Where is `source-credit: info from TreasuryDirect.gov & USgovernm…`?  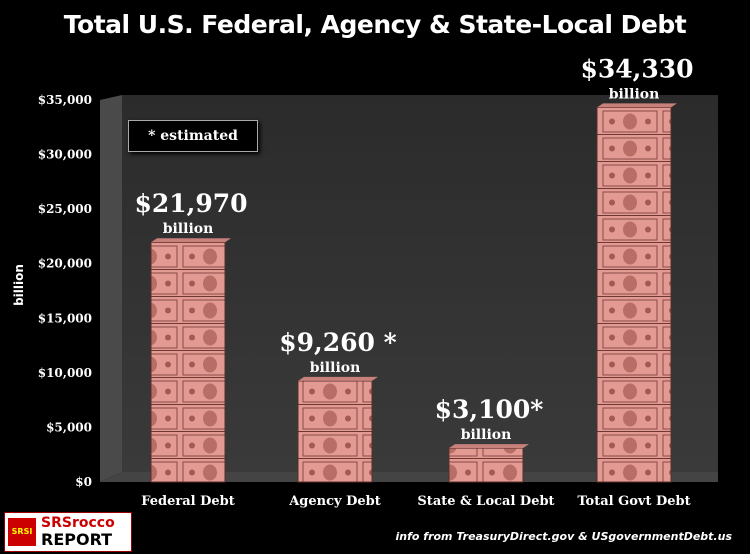
source-credit: info from TreasuryDirect.gov & USgovernm… is located at coordinates (563, 536).